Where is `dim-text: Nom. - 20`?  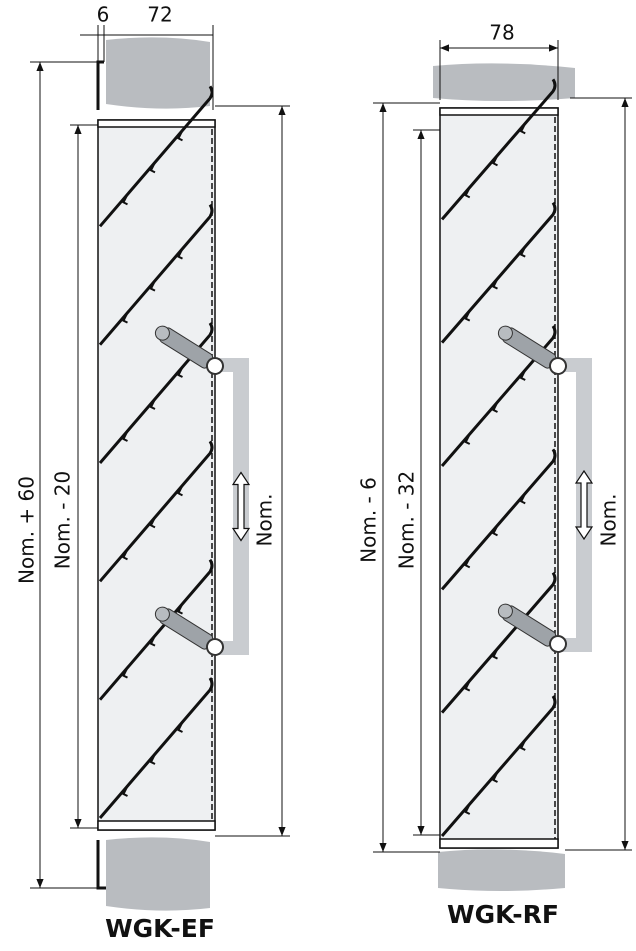 dim-text: Nom. - 20 is located at coordinates (63, 520).